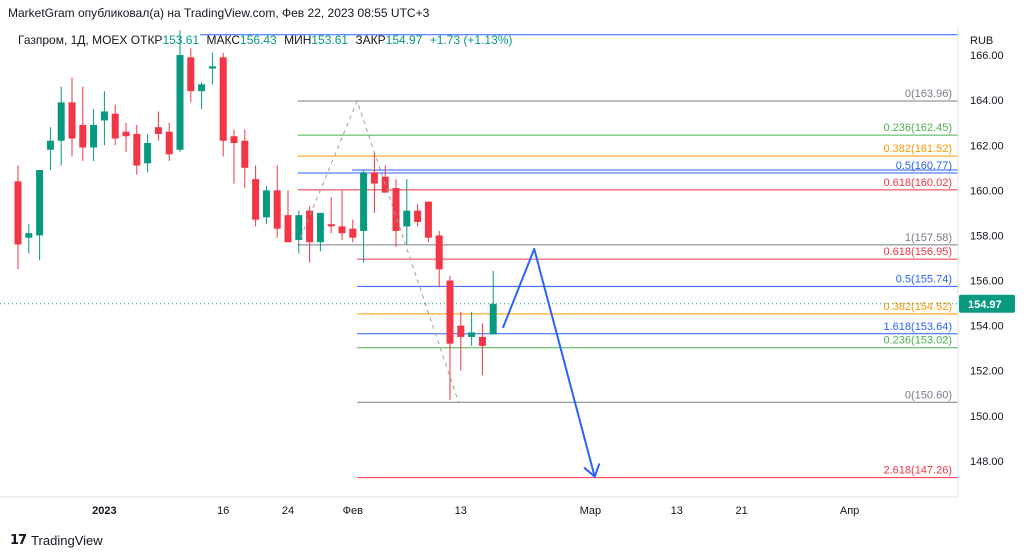 This screenshot has height=559, width=1026. Describe the element at coordinates (404, 40) in the screenshot. I see `legend-close-value: 154.97` at that location.